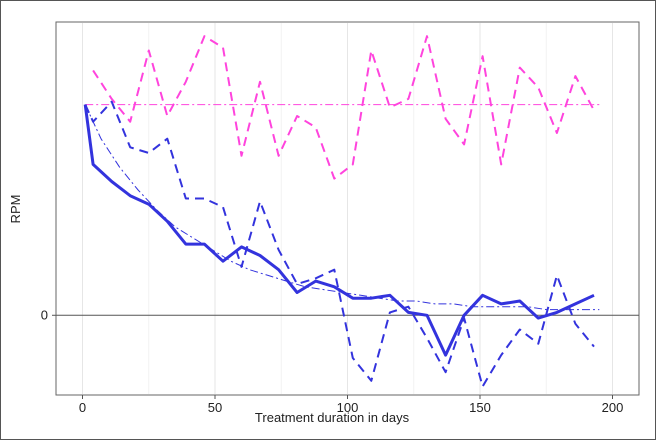  I want to click on x-tick-label: 100, so click(348, 407).